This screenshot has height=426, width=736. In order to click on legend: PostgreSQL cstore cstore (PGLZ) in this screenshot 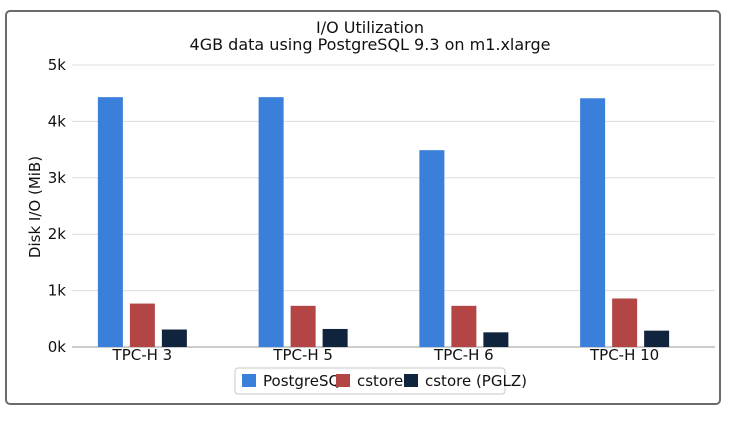, I will do `click(380, 381)`.